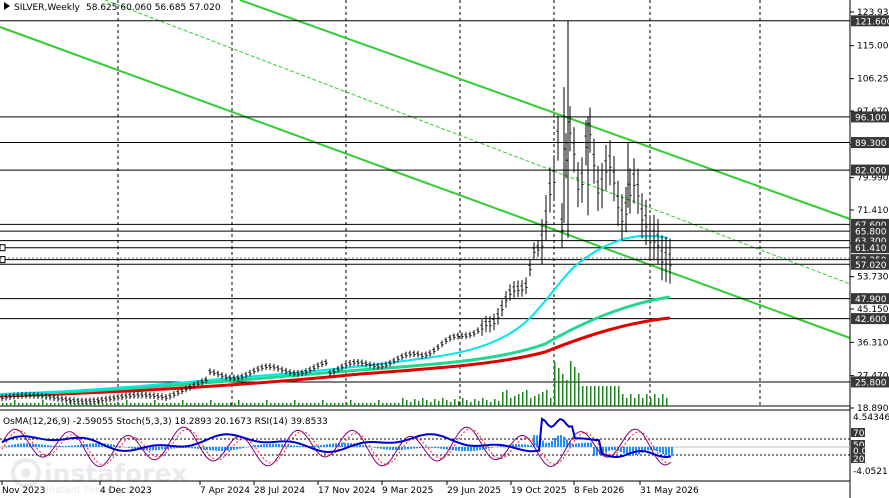  Describe the element at coordinates (871, 118) in the screenshot. I see `level-tag: 96.100` at that location.